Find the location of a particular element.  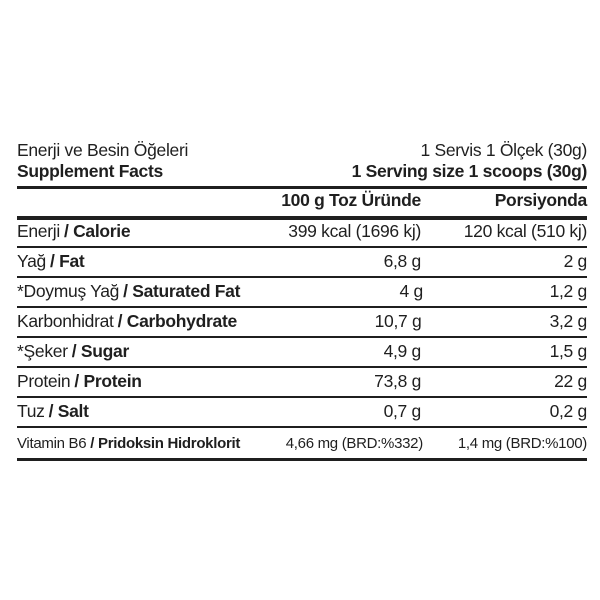

value-per-100g: 4 g is located at coordinates (411, 291).